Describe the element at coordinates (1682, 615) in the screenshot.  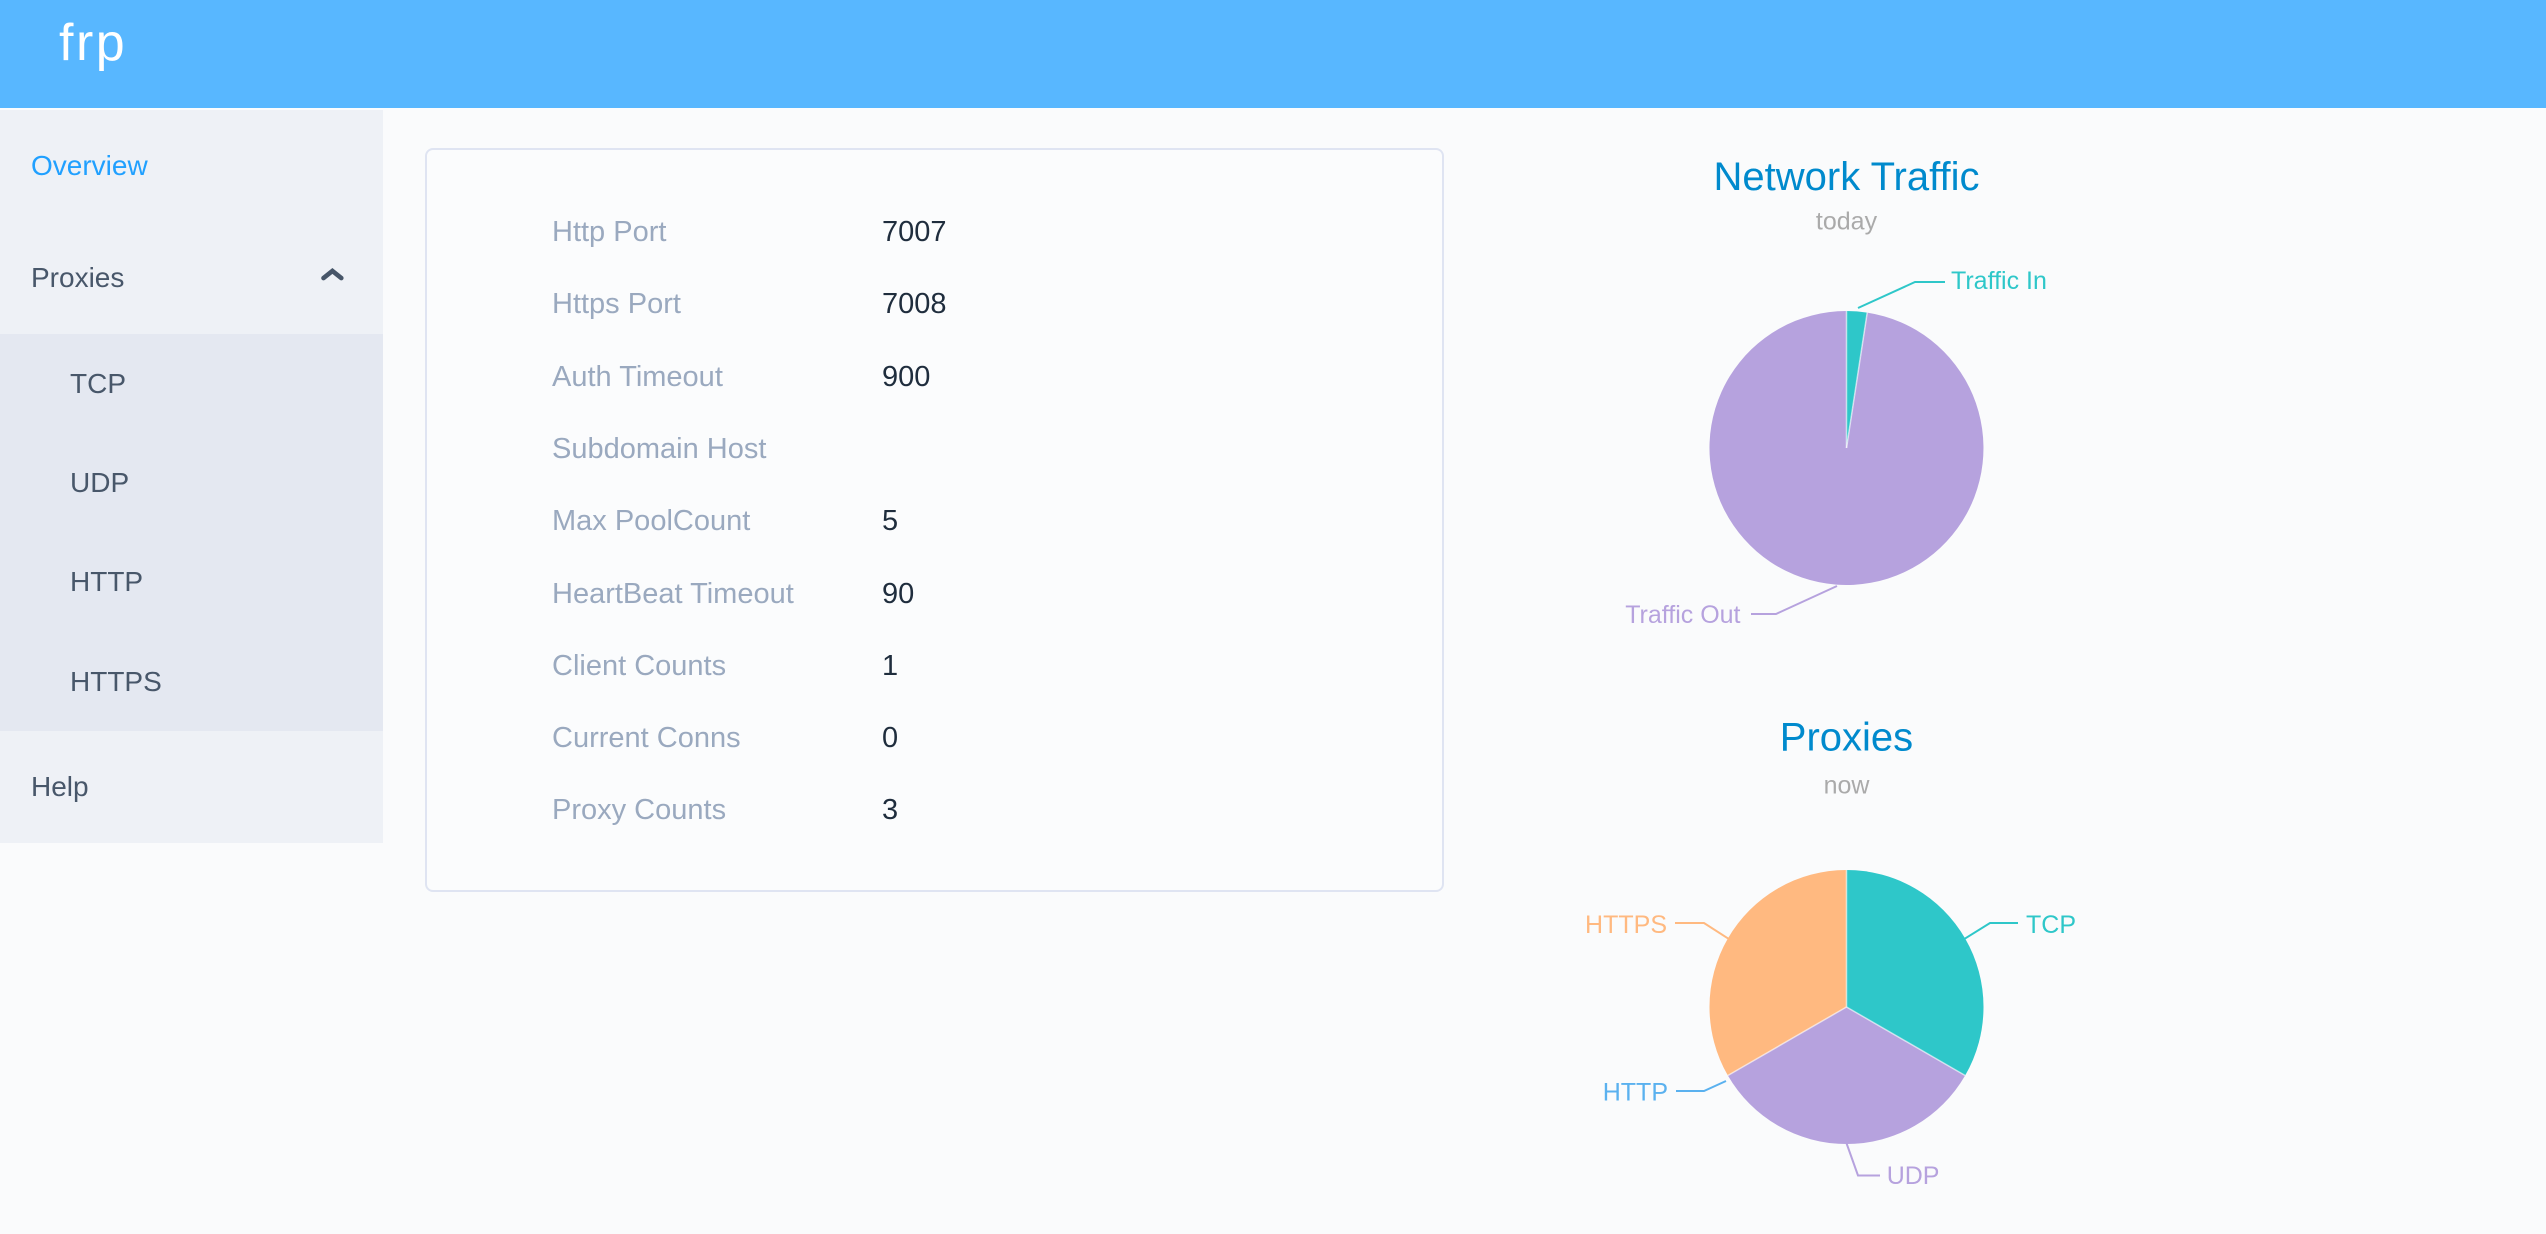
I see `svg-text: Traffic Out` at that location.